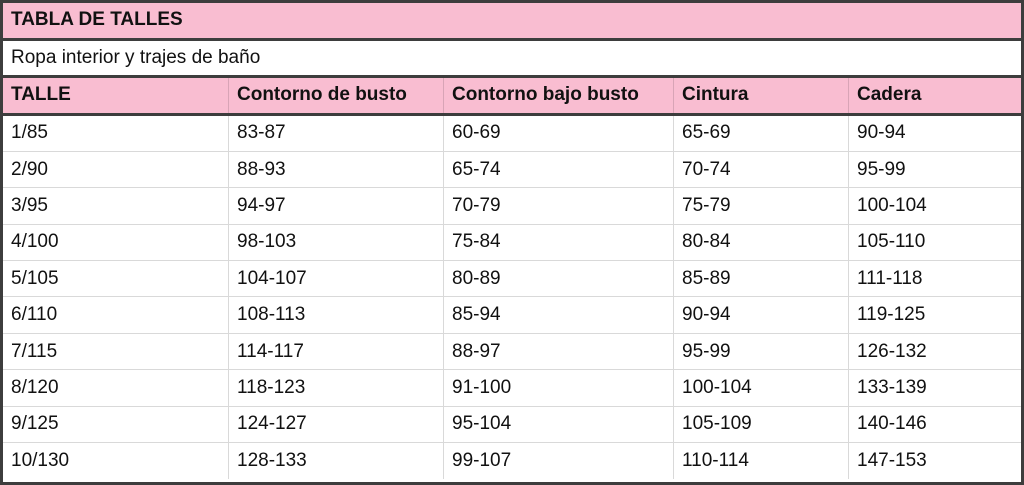 Image resolution: width=1024 pixels, height=485 pixels. What do you see at coordinates (336, 169) in the screenshot?
I see `table-cell: 88-93` at bounding box center [336, 169].